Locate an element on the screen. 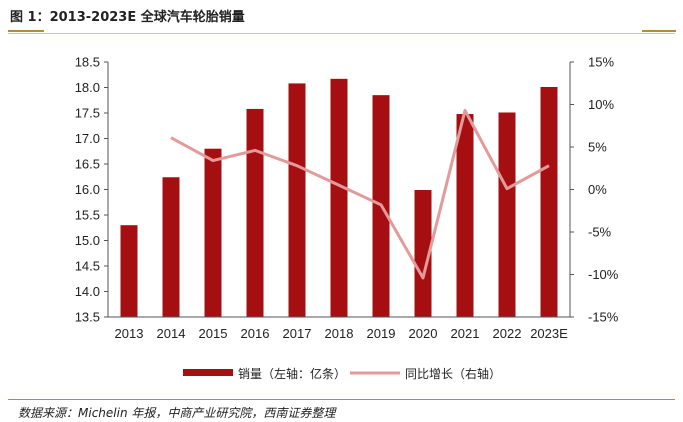 Image resolution: width=683 pixels, height=422 pixels. figure-title: 图 1：2013-2023E 全球汽车轮胎销量 is located at coordinates (127, 17).